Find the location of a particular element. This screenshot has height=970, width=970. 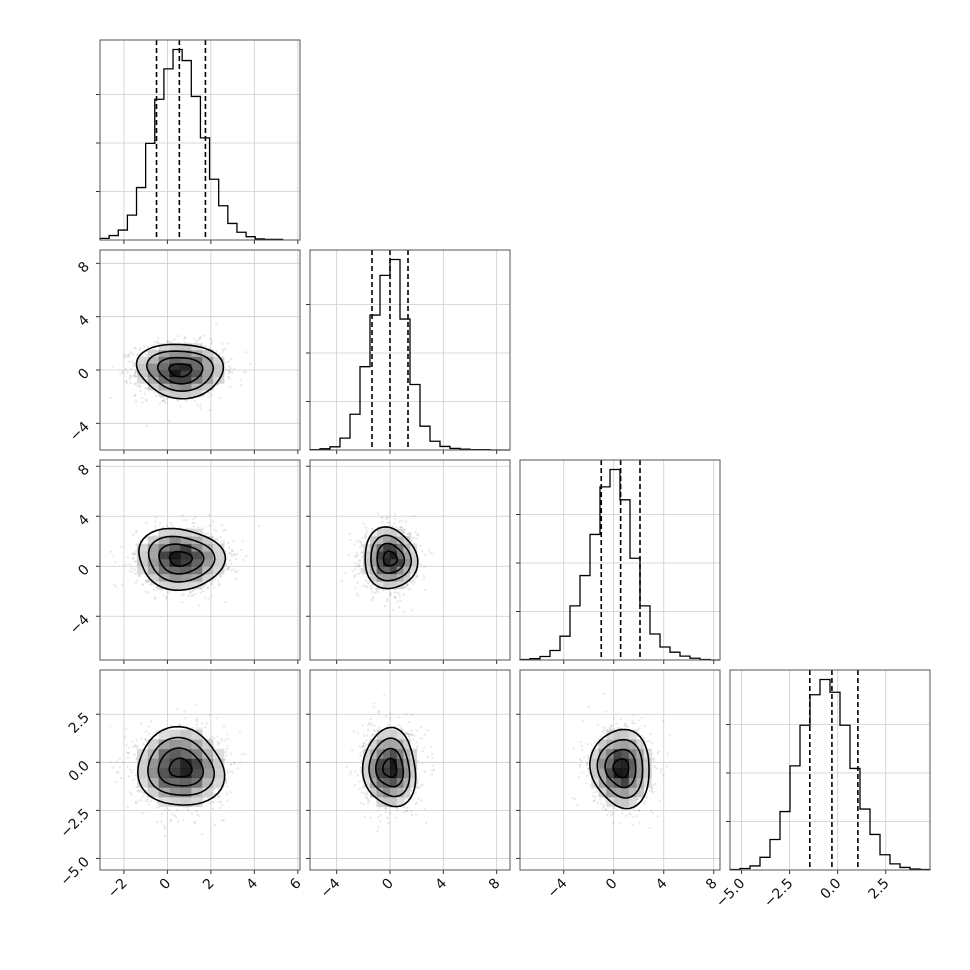

x-tick-label: 2 is located at coordinates (209, 885).